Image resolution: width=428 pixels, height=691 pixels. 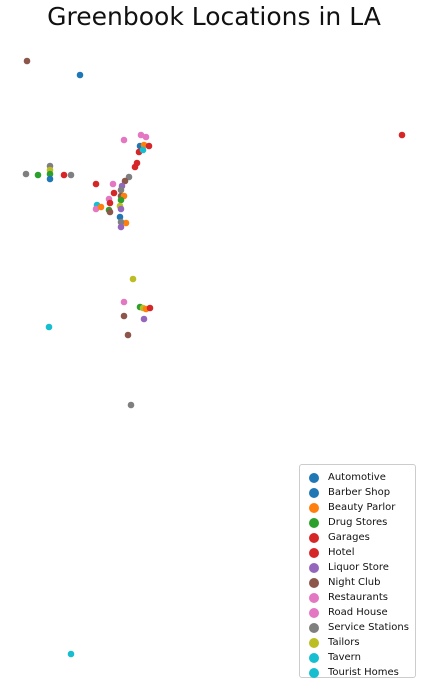 What do you see at coordinates (341, 552) in the screenshot?
I see `legend-label: Hotel` at bounding box center [341, 552].